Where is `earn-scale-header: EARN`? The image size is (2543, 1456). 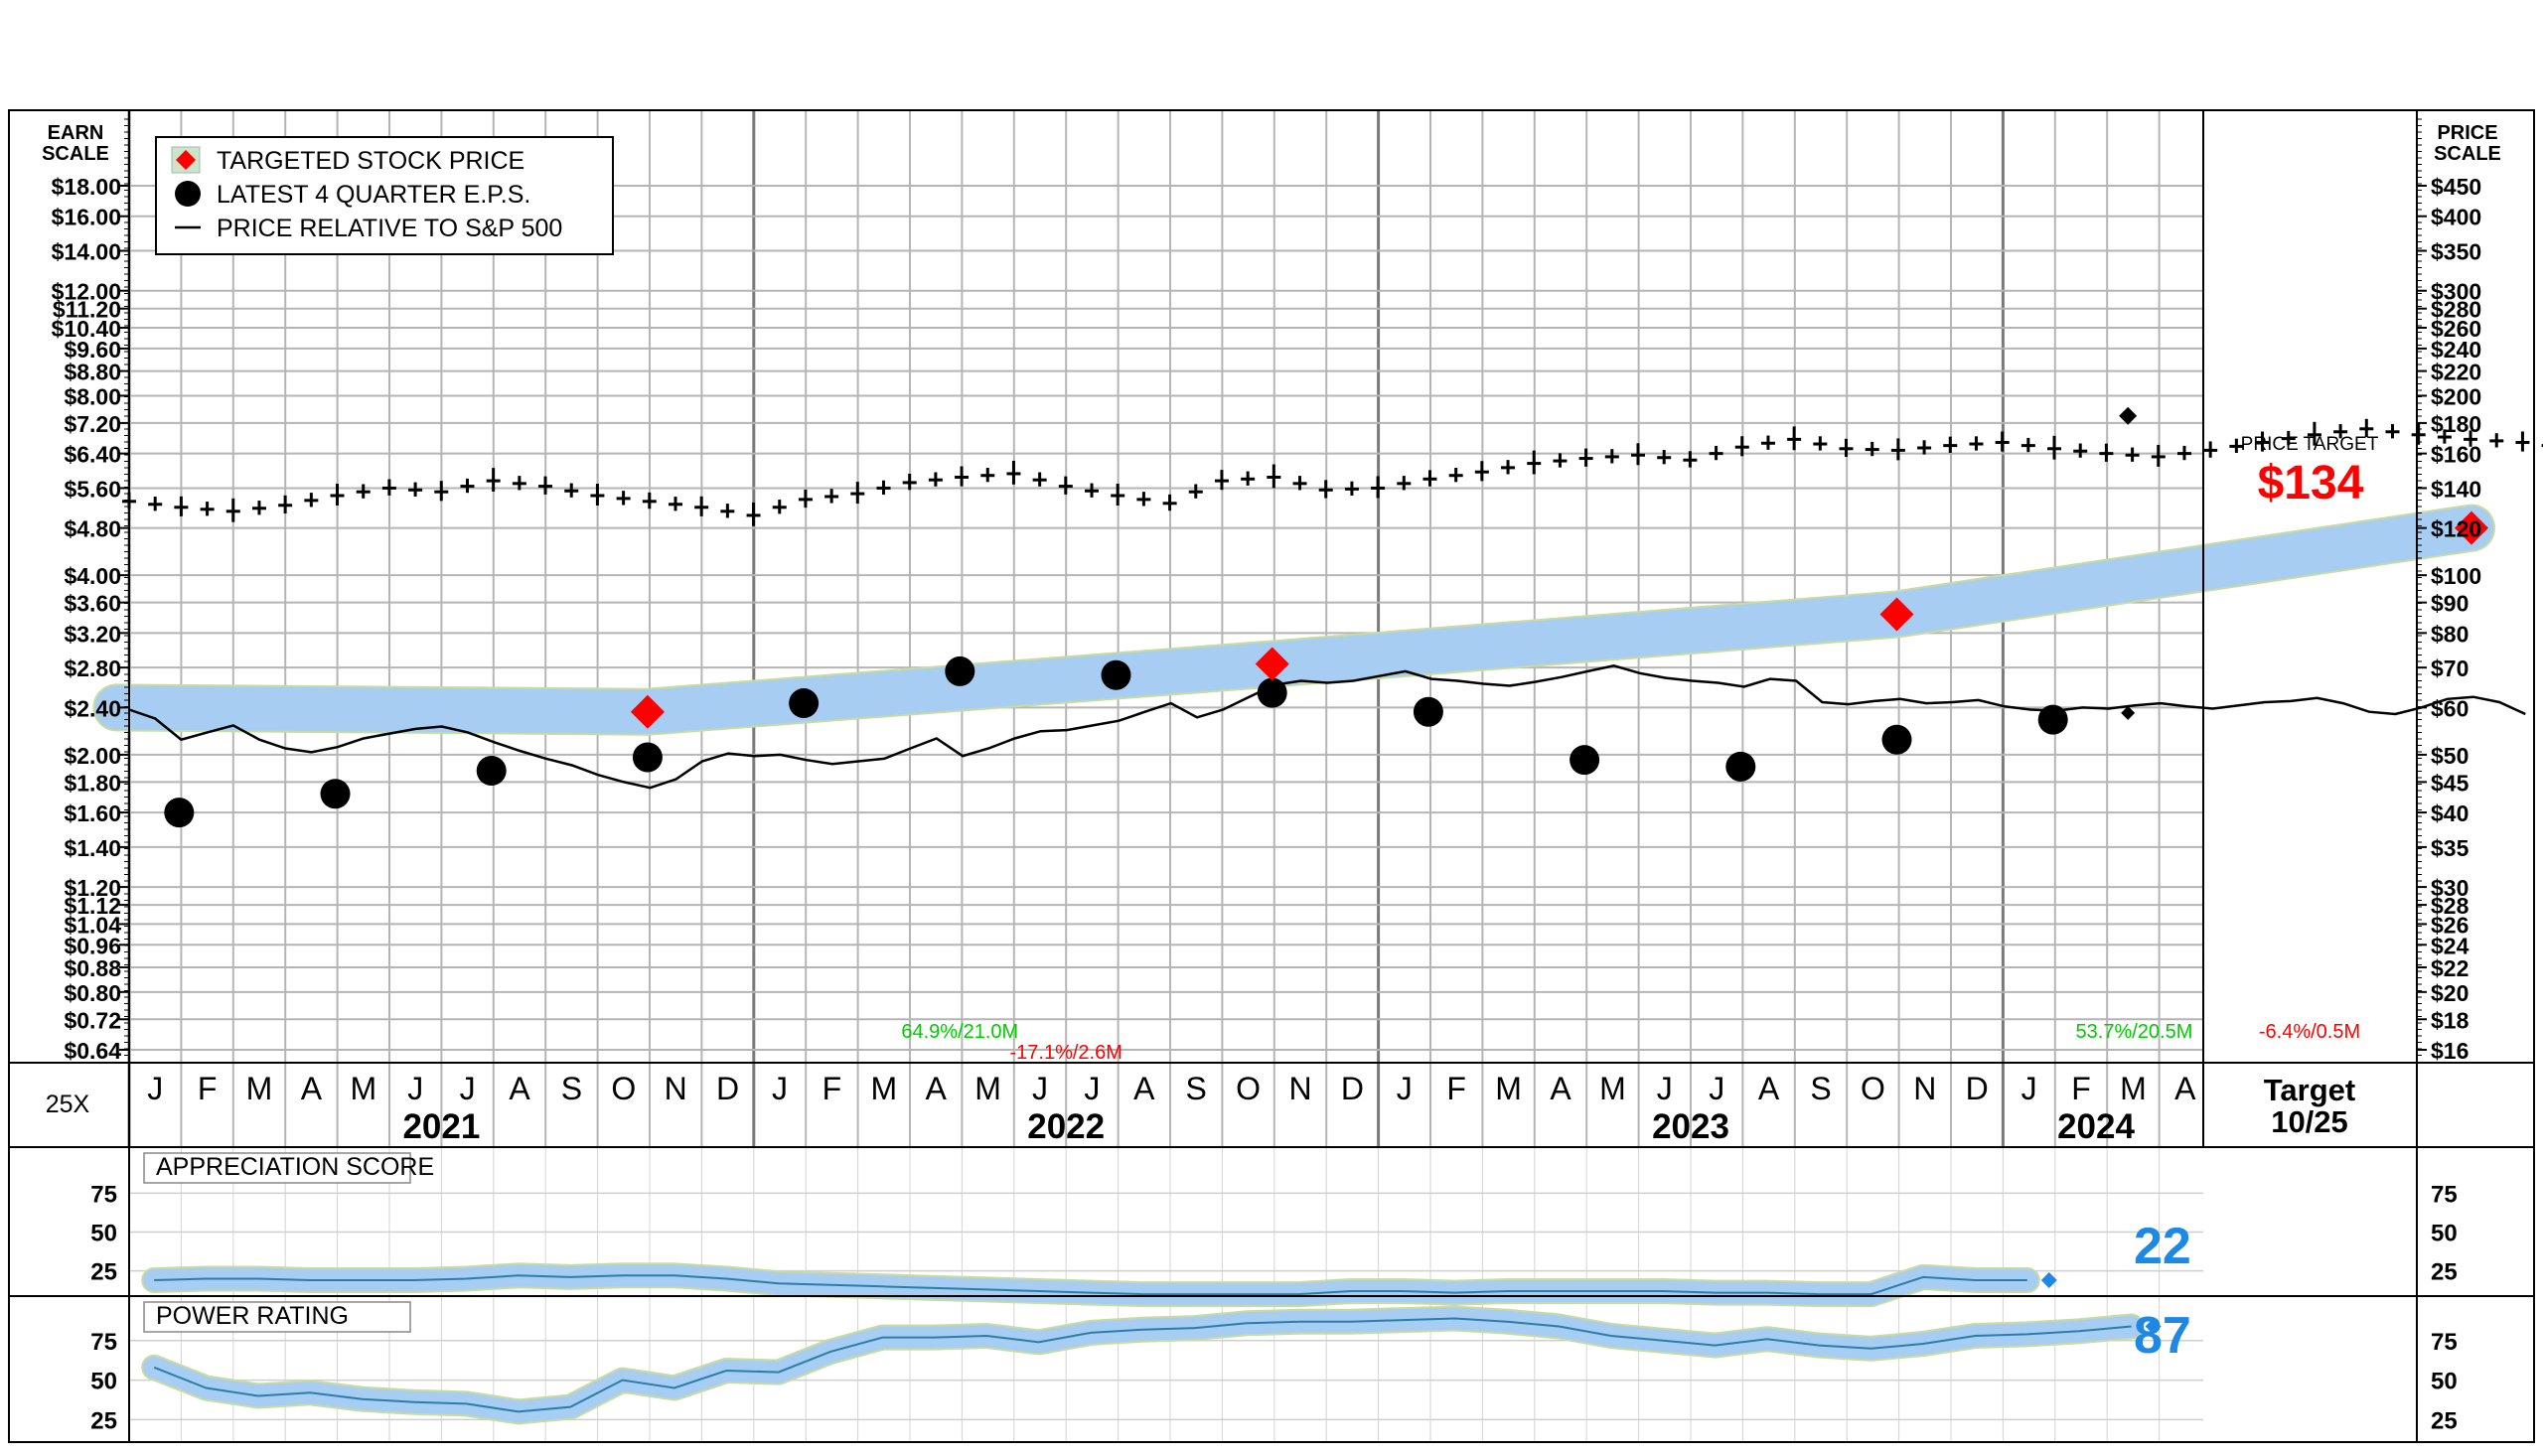
earn-scale-header: EARN is located at coordinates (76, 133).